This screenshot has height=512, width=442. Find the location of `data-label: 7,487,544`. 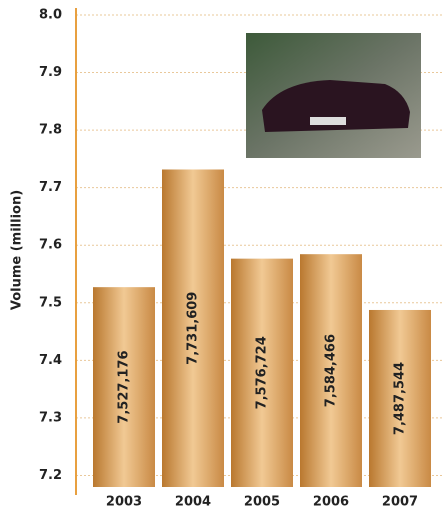

data-label: 7,487,544 is located at coordinates (400, 398).